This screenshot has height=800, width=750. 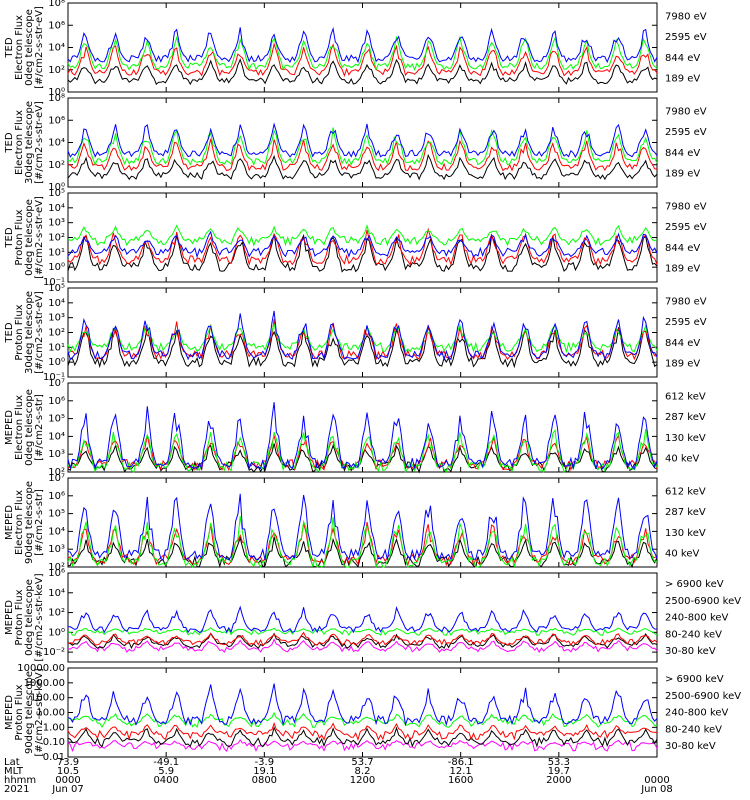 What do you see at coordinates (264, 780) in the screenshot?
I see `info-row-value: 0800` at bounding box center [264, 780].